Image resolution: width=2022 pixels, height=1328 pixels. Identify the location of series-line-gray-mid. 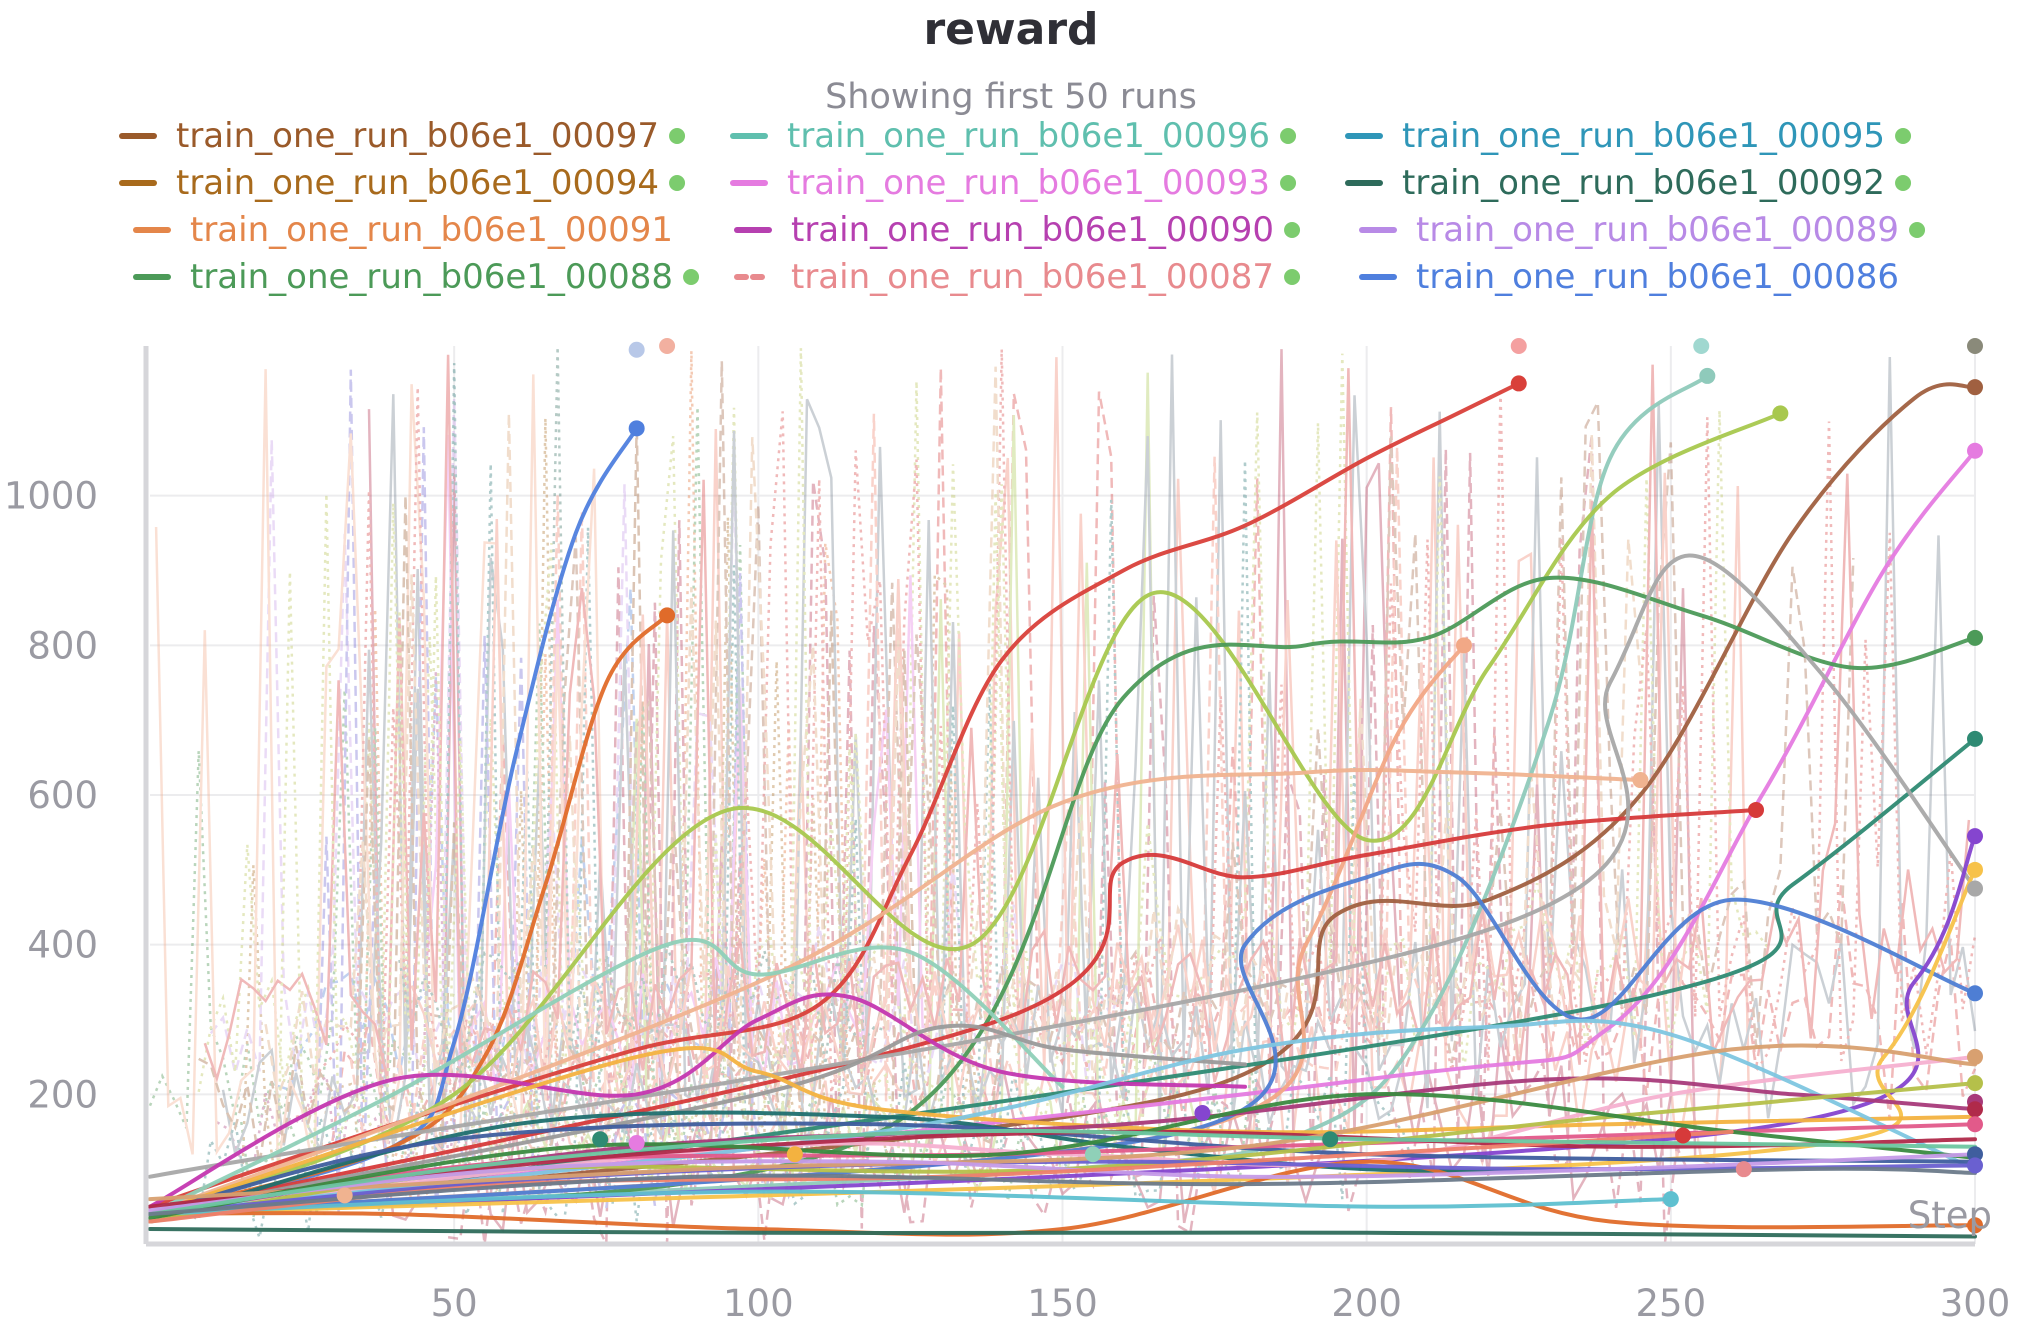
(697, 1120).